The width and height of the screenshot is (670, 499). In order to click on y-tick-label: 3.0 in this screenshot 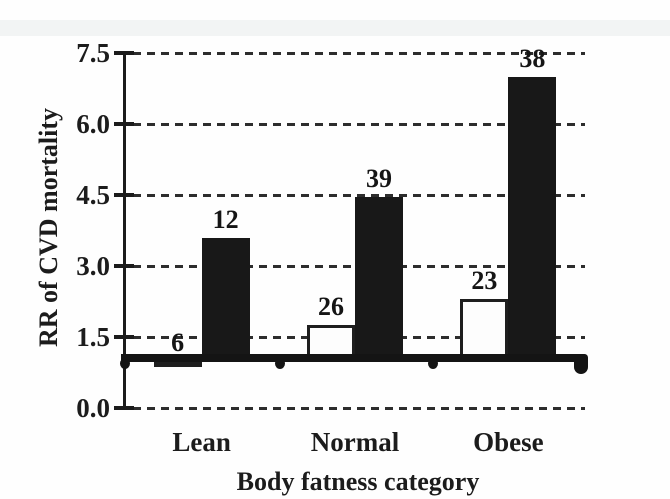, I will do `click(93, 266)`.